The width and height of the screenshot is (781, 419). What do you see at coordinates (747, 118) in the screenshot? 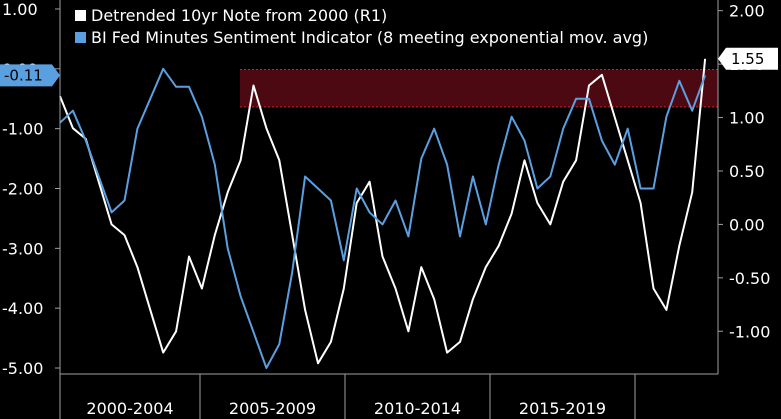
I see `right-tick-label: 1.00` at bounding box center [747, 118].